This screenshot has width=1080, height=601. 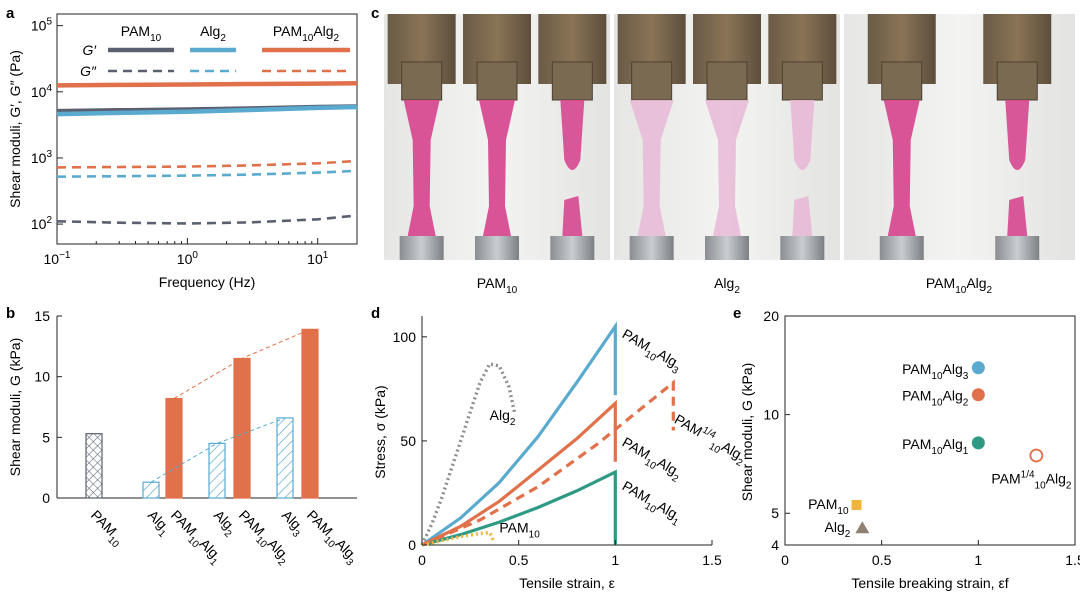 I want to click on series-label: PAM1/410Alg2, so click(x=709, y=439).